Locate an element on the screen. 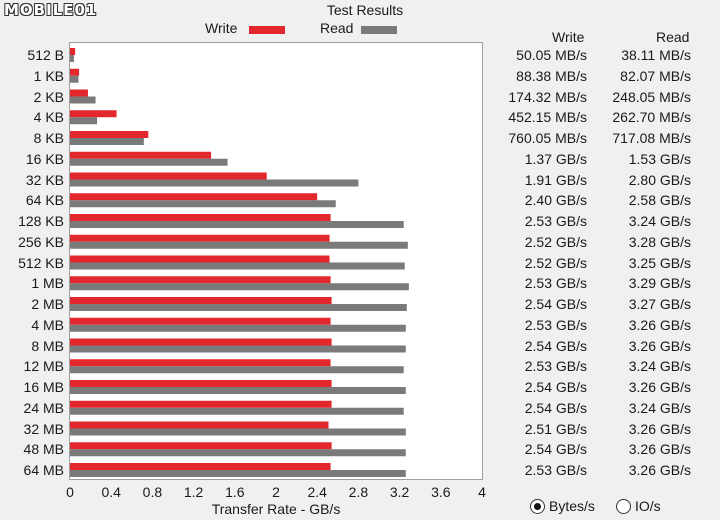 The width and height of the screenshot is (720, 520). x-tick-label: 3.2 is located at coordinates (399, 492).